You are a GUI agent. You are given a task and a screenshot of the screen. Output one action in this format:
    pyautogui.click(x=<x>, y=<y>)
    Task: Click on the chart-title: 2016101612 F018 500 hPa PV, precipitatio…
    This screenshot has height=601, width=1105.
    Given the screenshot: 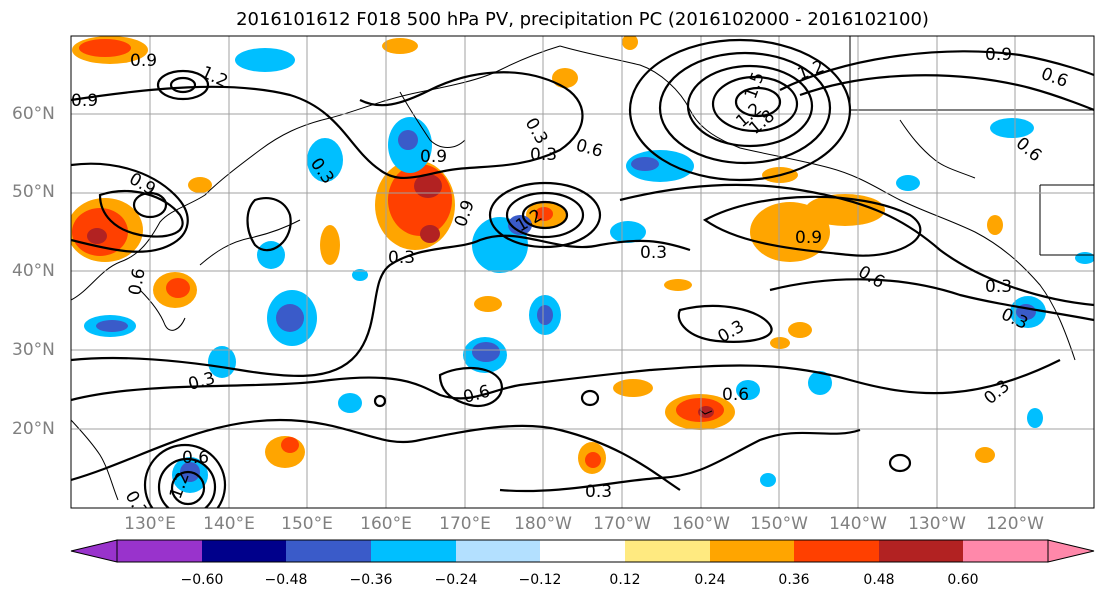 What is the action you would take?
    pyautogui.click(x=582, y=19)
    